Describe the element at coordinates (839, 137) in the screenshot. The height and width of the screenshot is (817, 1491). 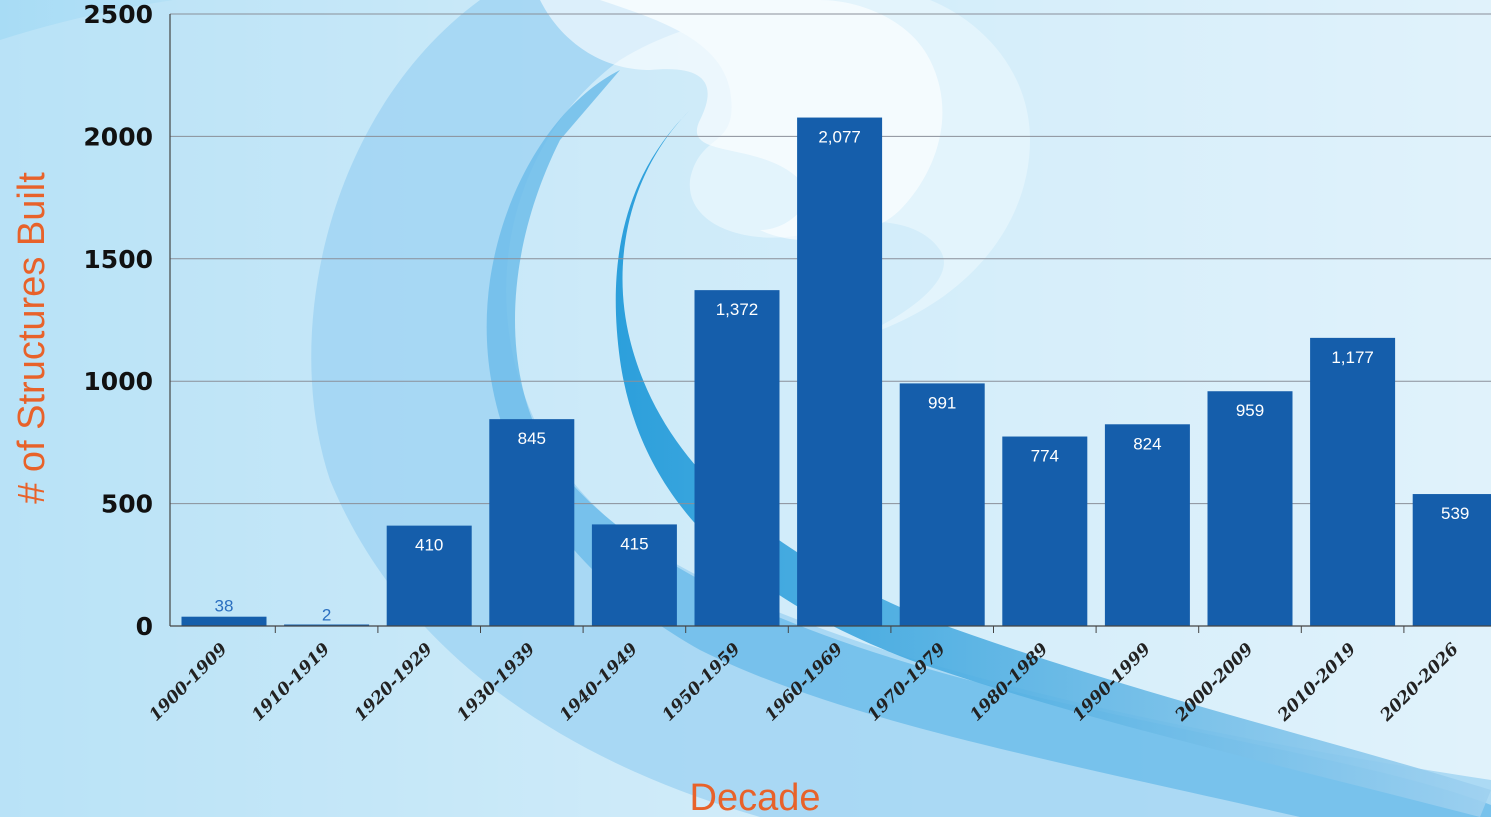
I see `bar-value-label: 2,077` at that location.